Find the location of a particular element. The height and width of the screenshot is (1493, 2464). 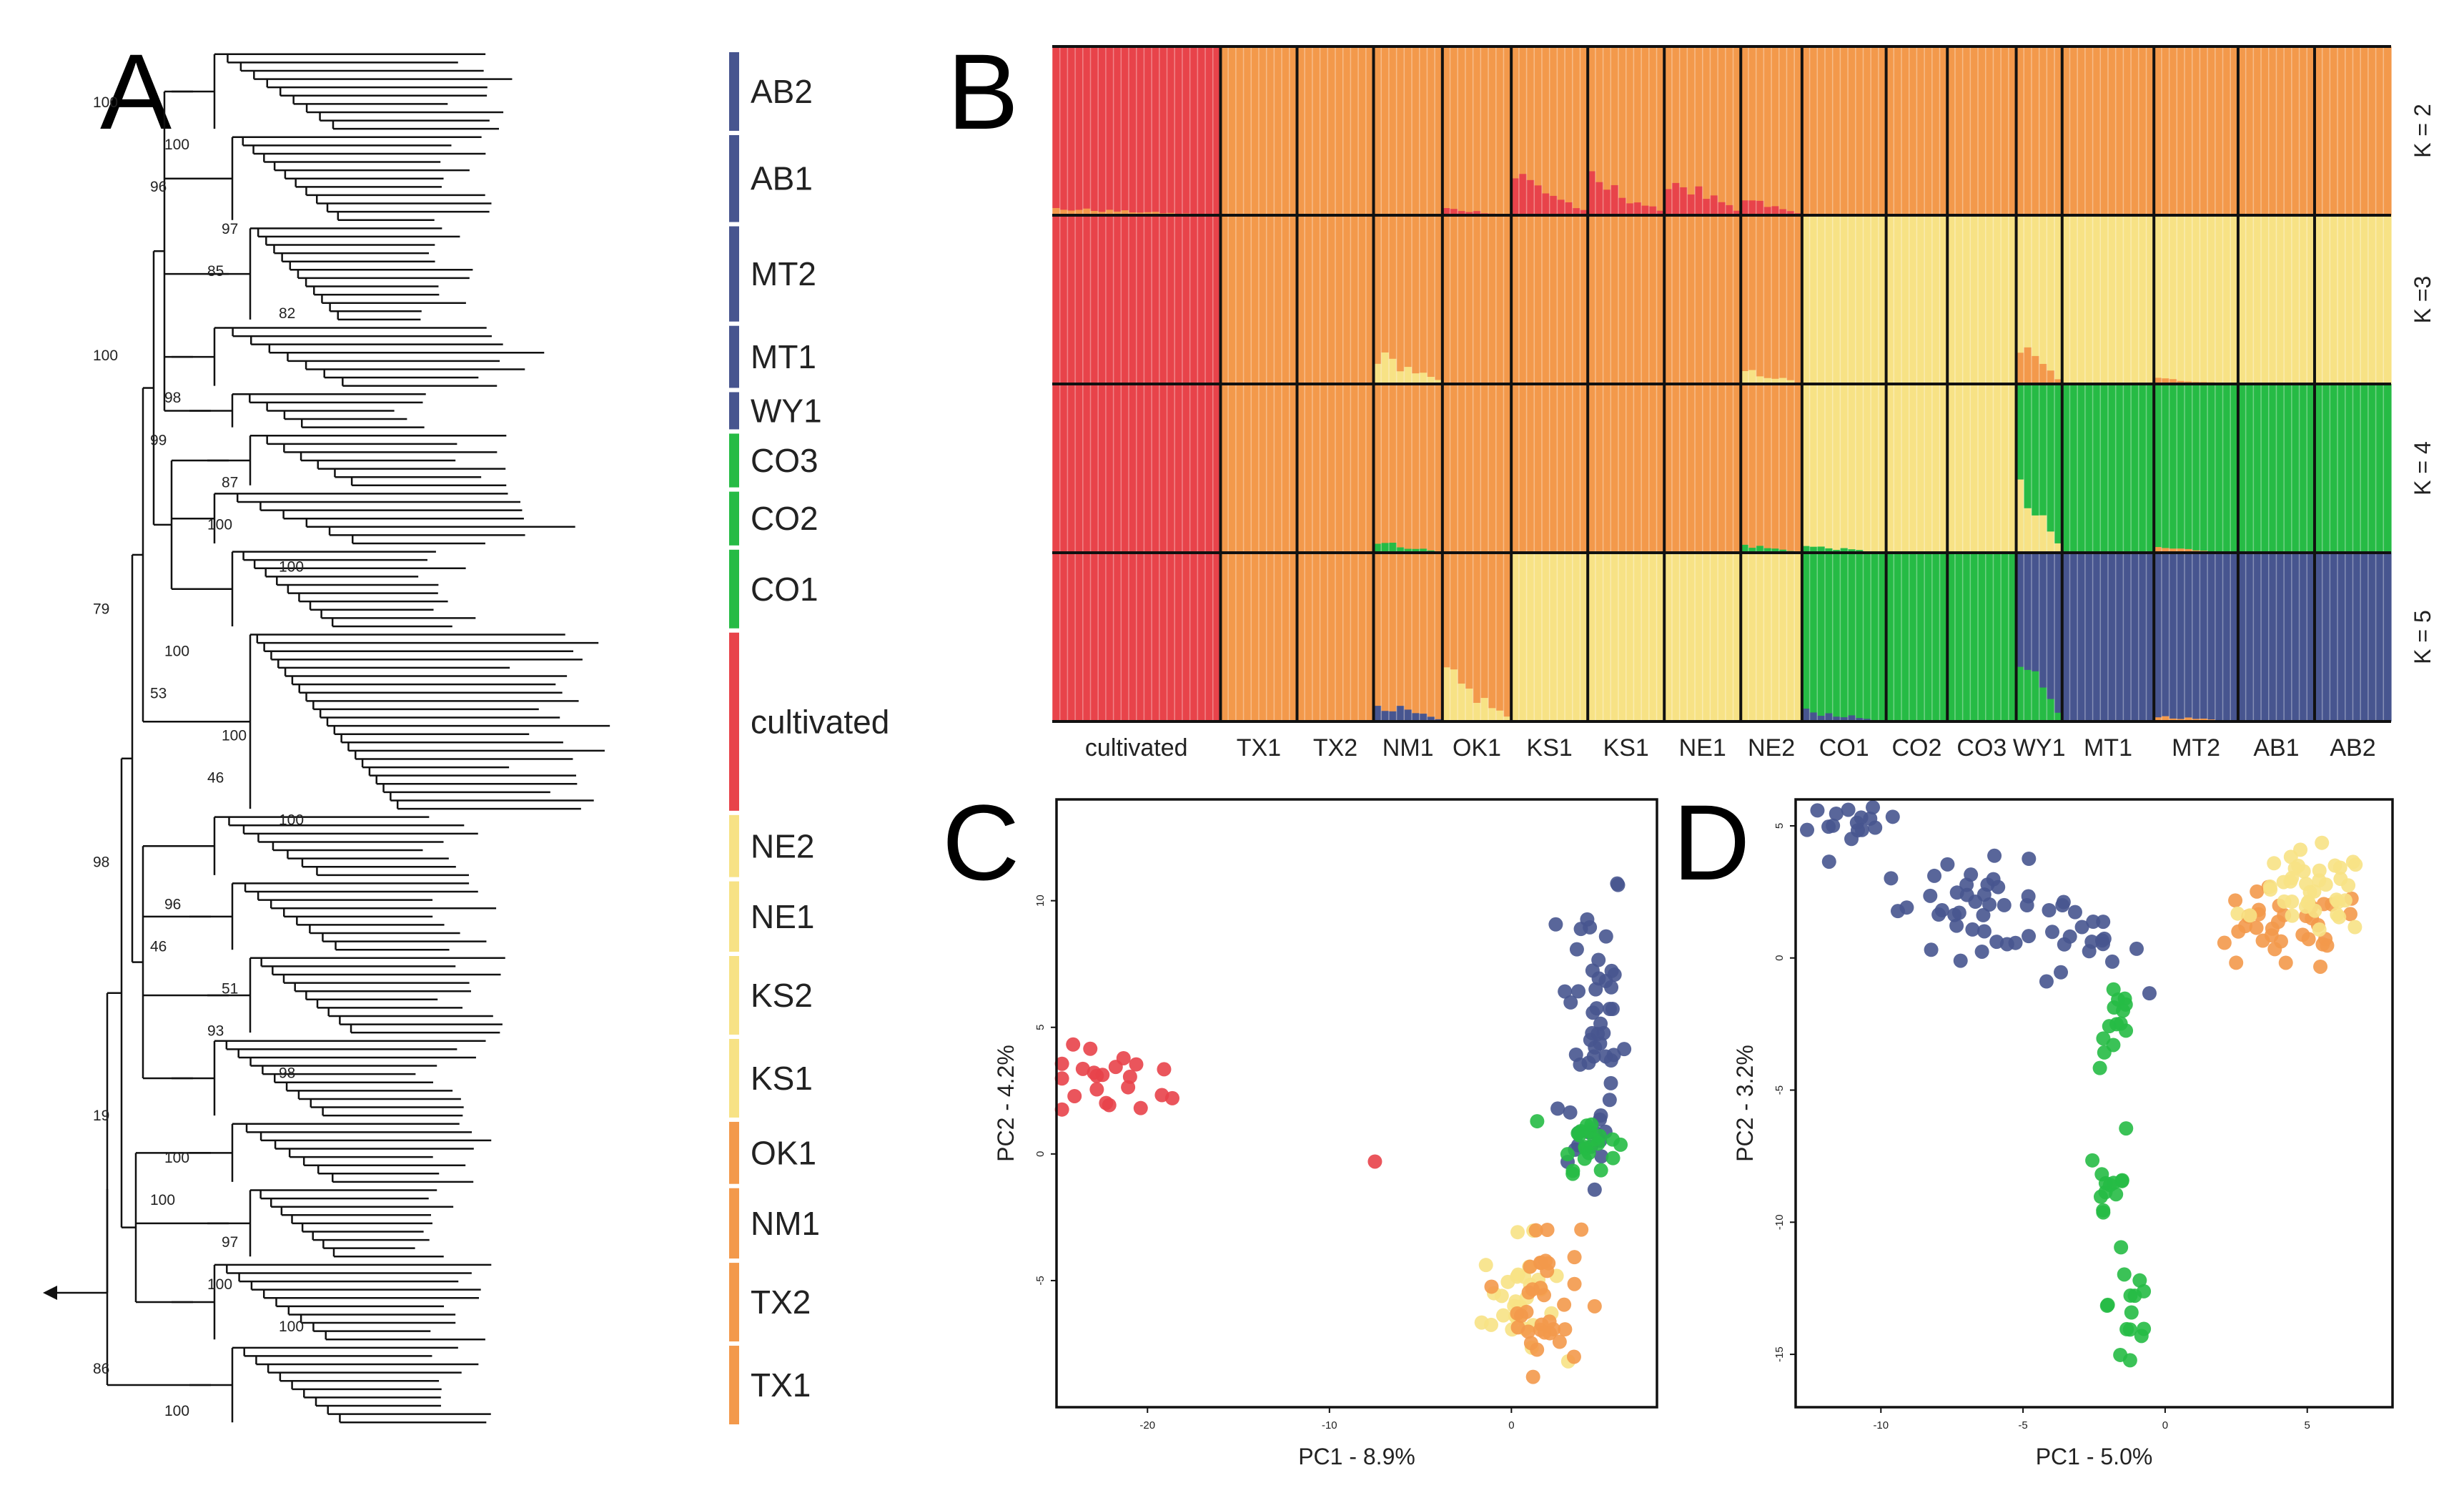

x-tick-label: -5 is located at coordinates (2023, 1425).